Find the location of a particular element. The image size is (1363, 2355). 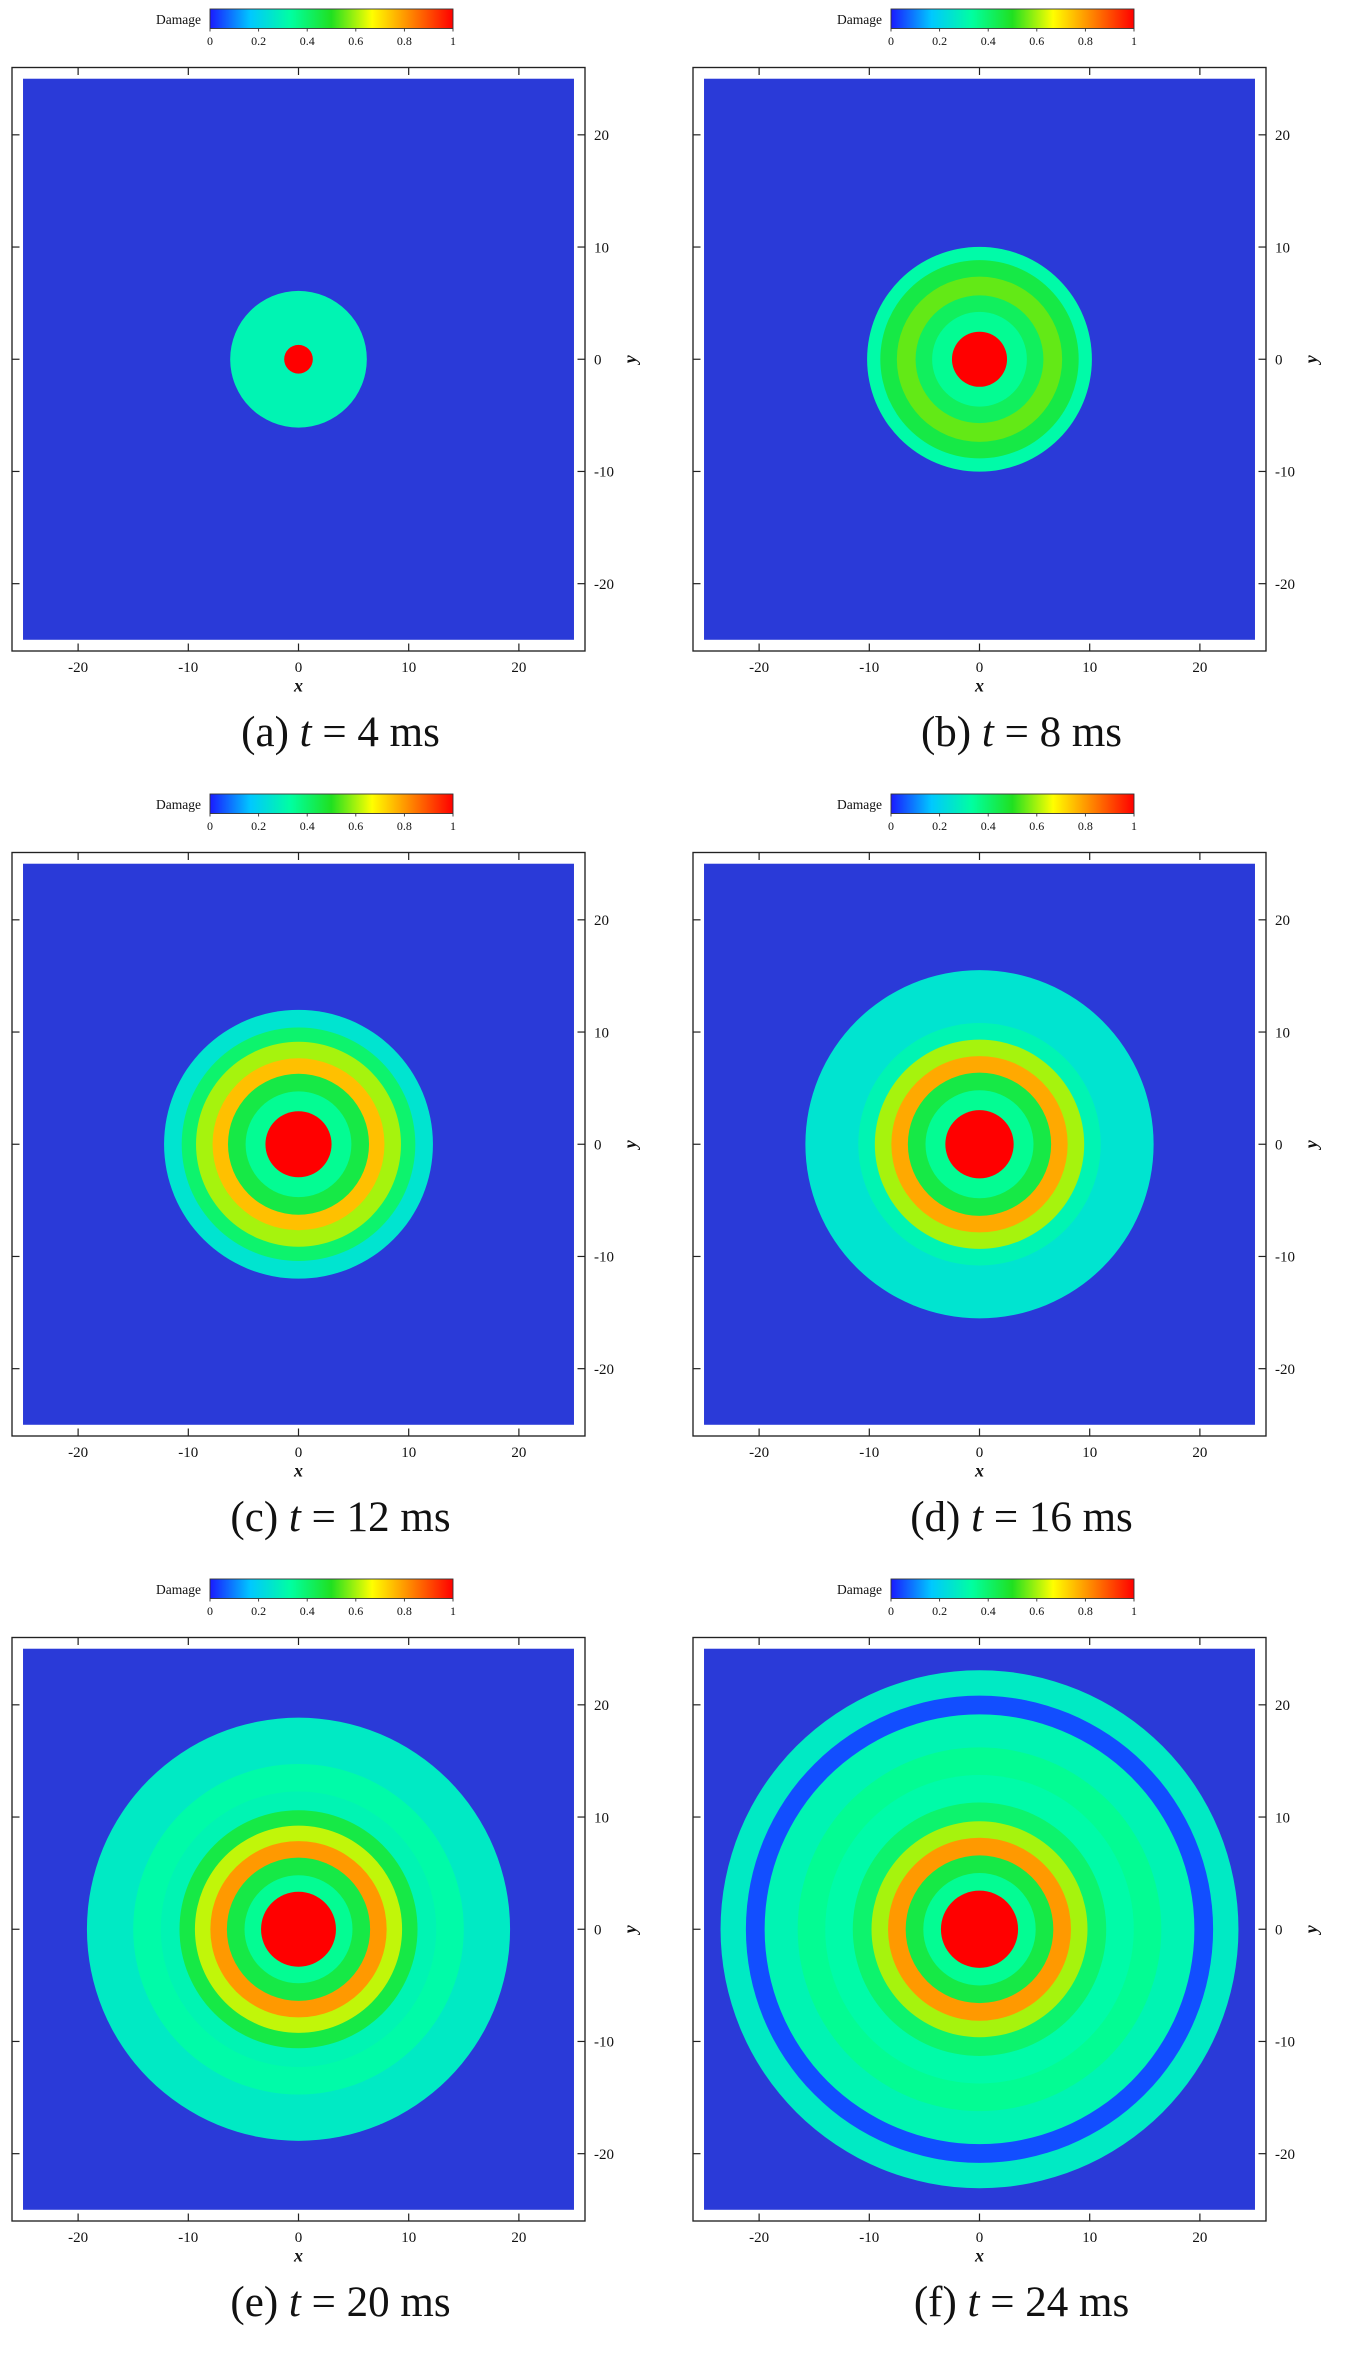

caption-prefix: (e) is located at coordinates (259, 2302).